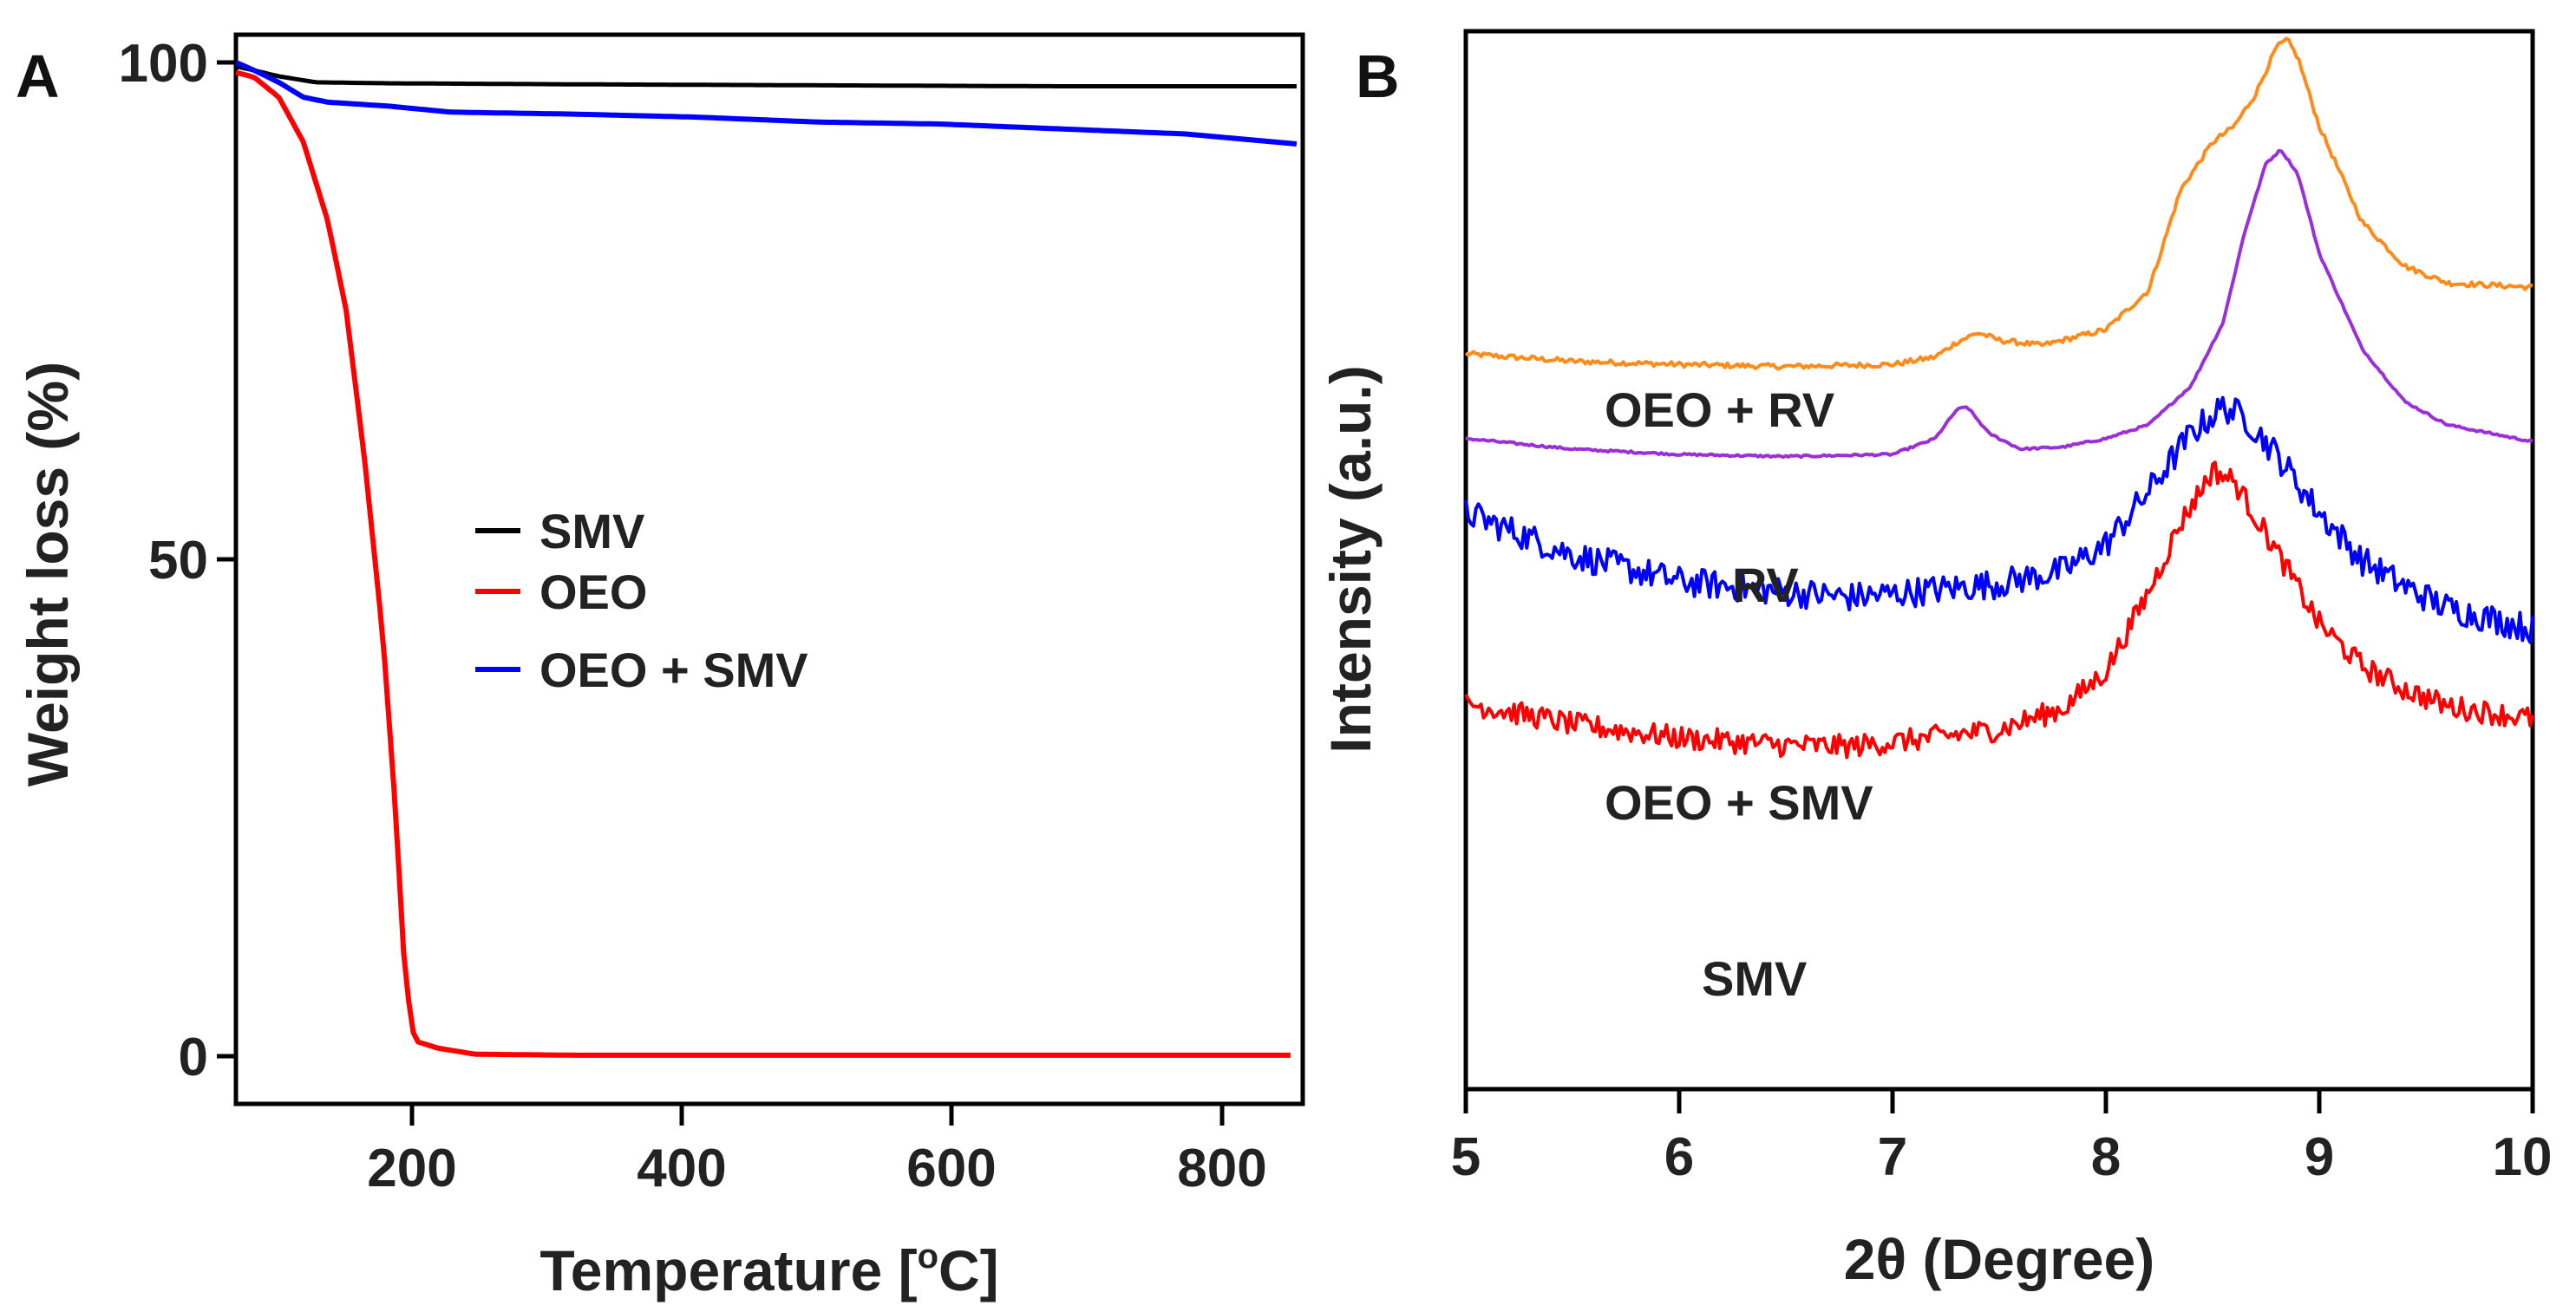  Describe the element at coordinates (48, 575) in the screenshot. I see `panel-a-y-axis-title: Weight loss (%)` at that location.